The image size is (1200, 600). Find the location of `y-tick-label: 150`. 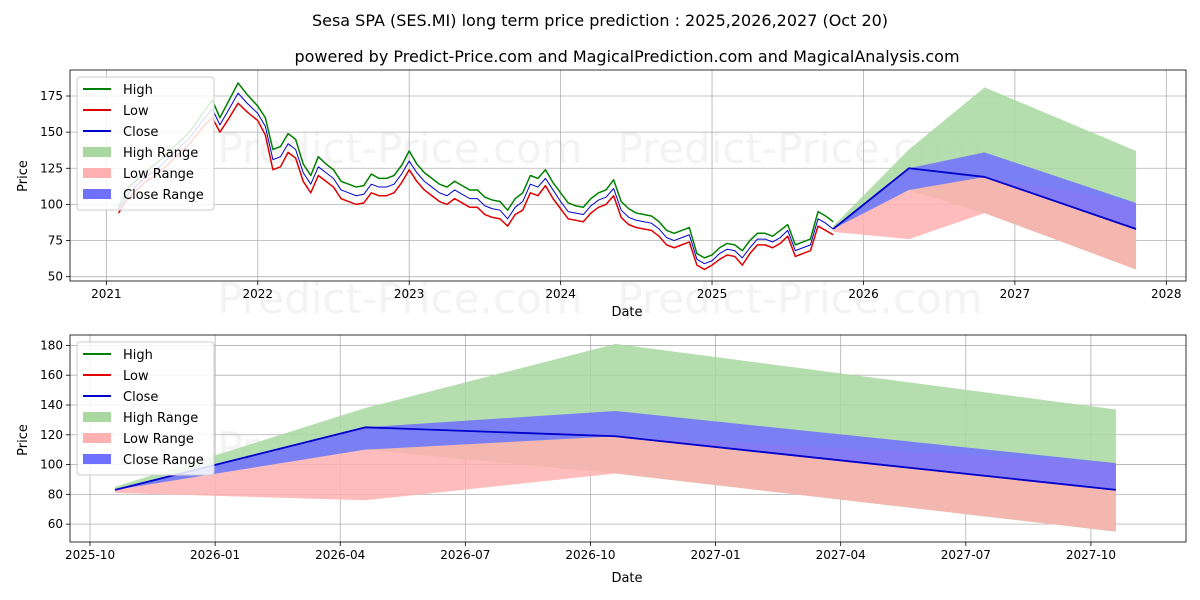

y-tick-label: 150 is located at coordinates (51, 132).